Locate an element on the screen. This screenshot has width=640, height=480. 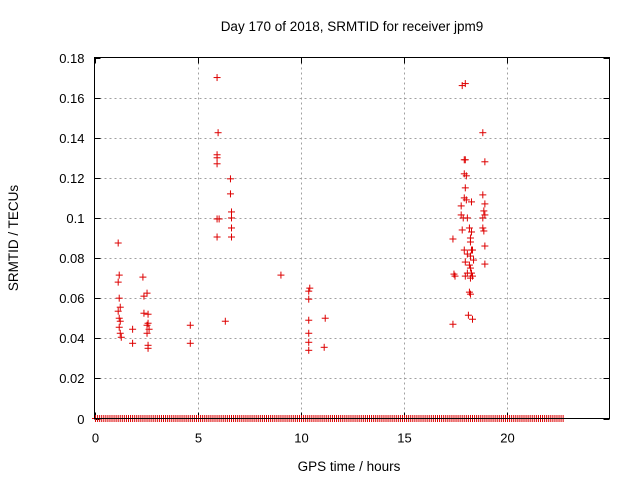
y-tick-label: 0.04 is located at coordinates (71, 338).